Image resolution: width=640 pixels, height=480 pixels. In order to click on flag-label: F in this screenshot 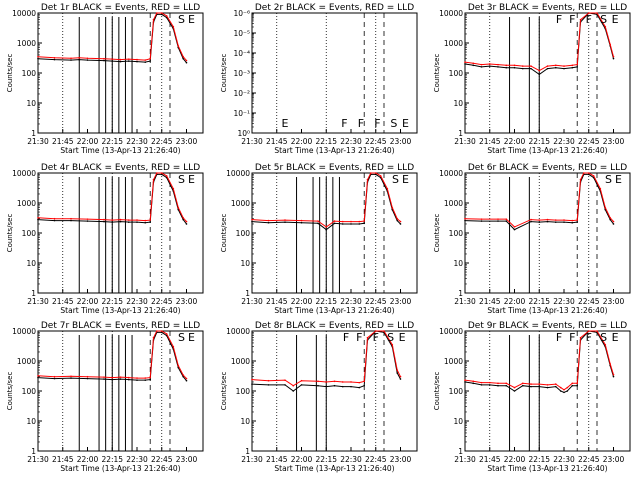, I will do `click(361, 123)`.